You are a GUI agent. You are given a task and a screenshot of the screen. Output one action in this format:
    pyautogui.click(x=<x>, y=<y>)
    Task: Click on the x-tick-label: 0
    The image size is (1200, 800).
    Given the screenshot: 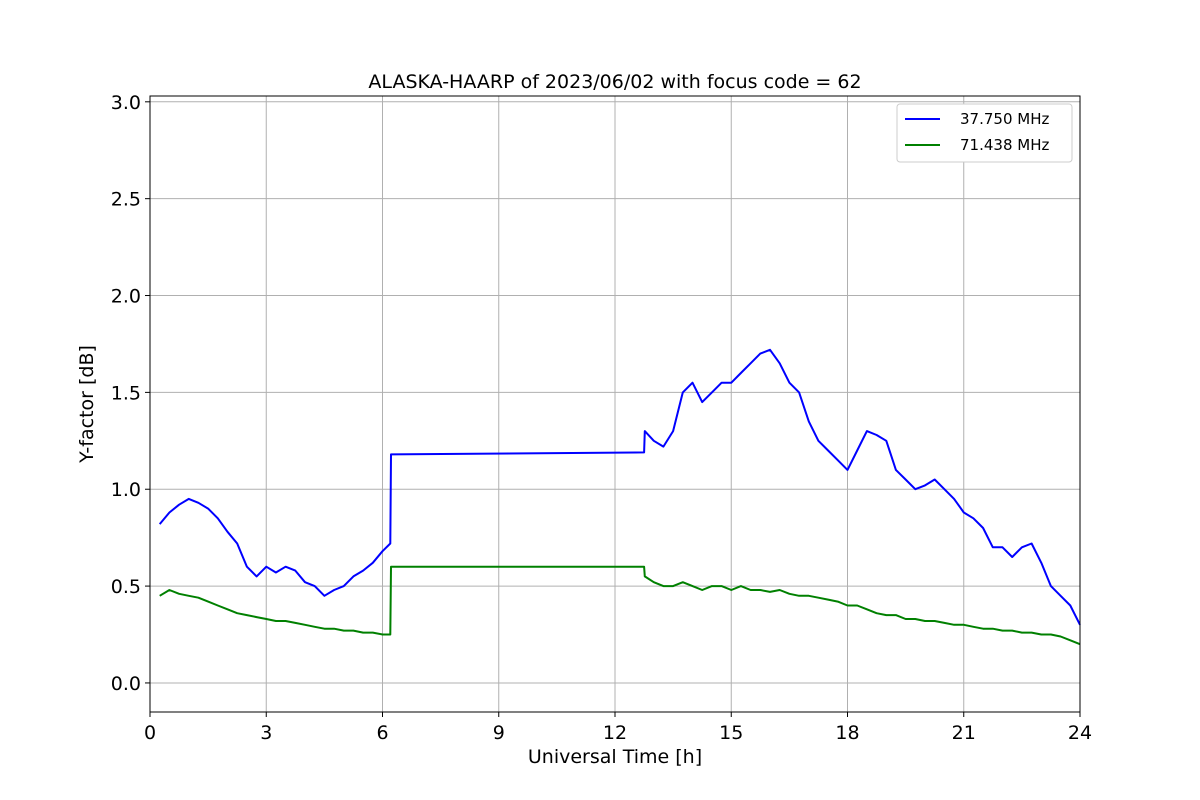 What is the action you would take?
    pyautogui.click(x=150, y=733)
    